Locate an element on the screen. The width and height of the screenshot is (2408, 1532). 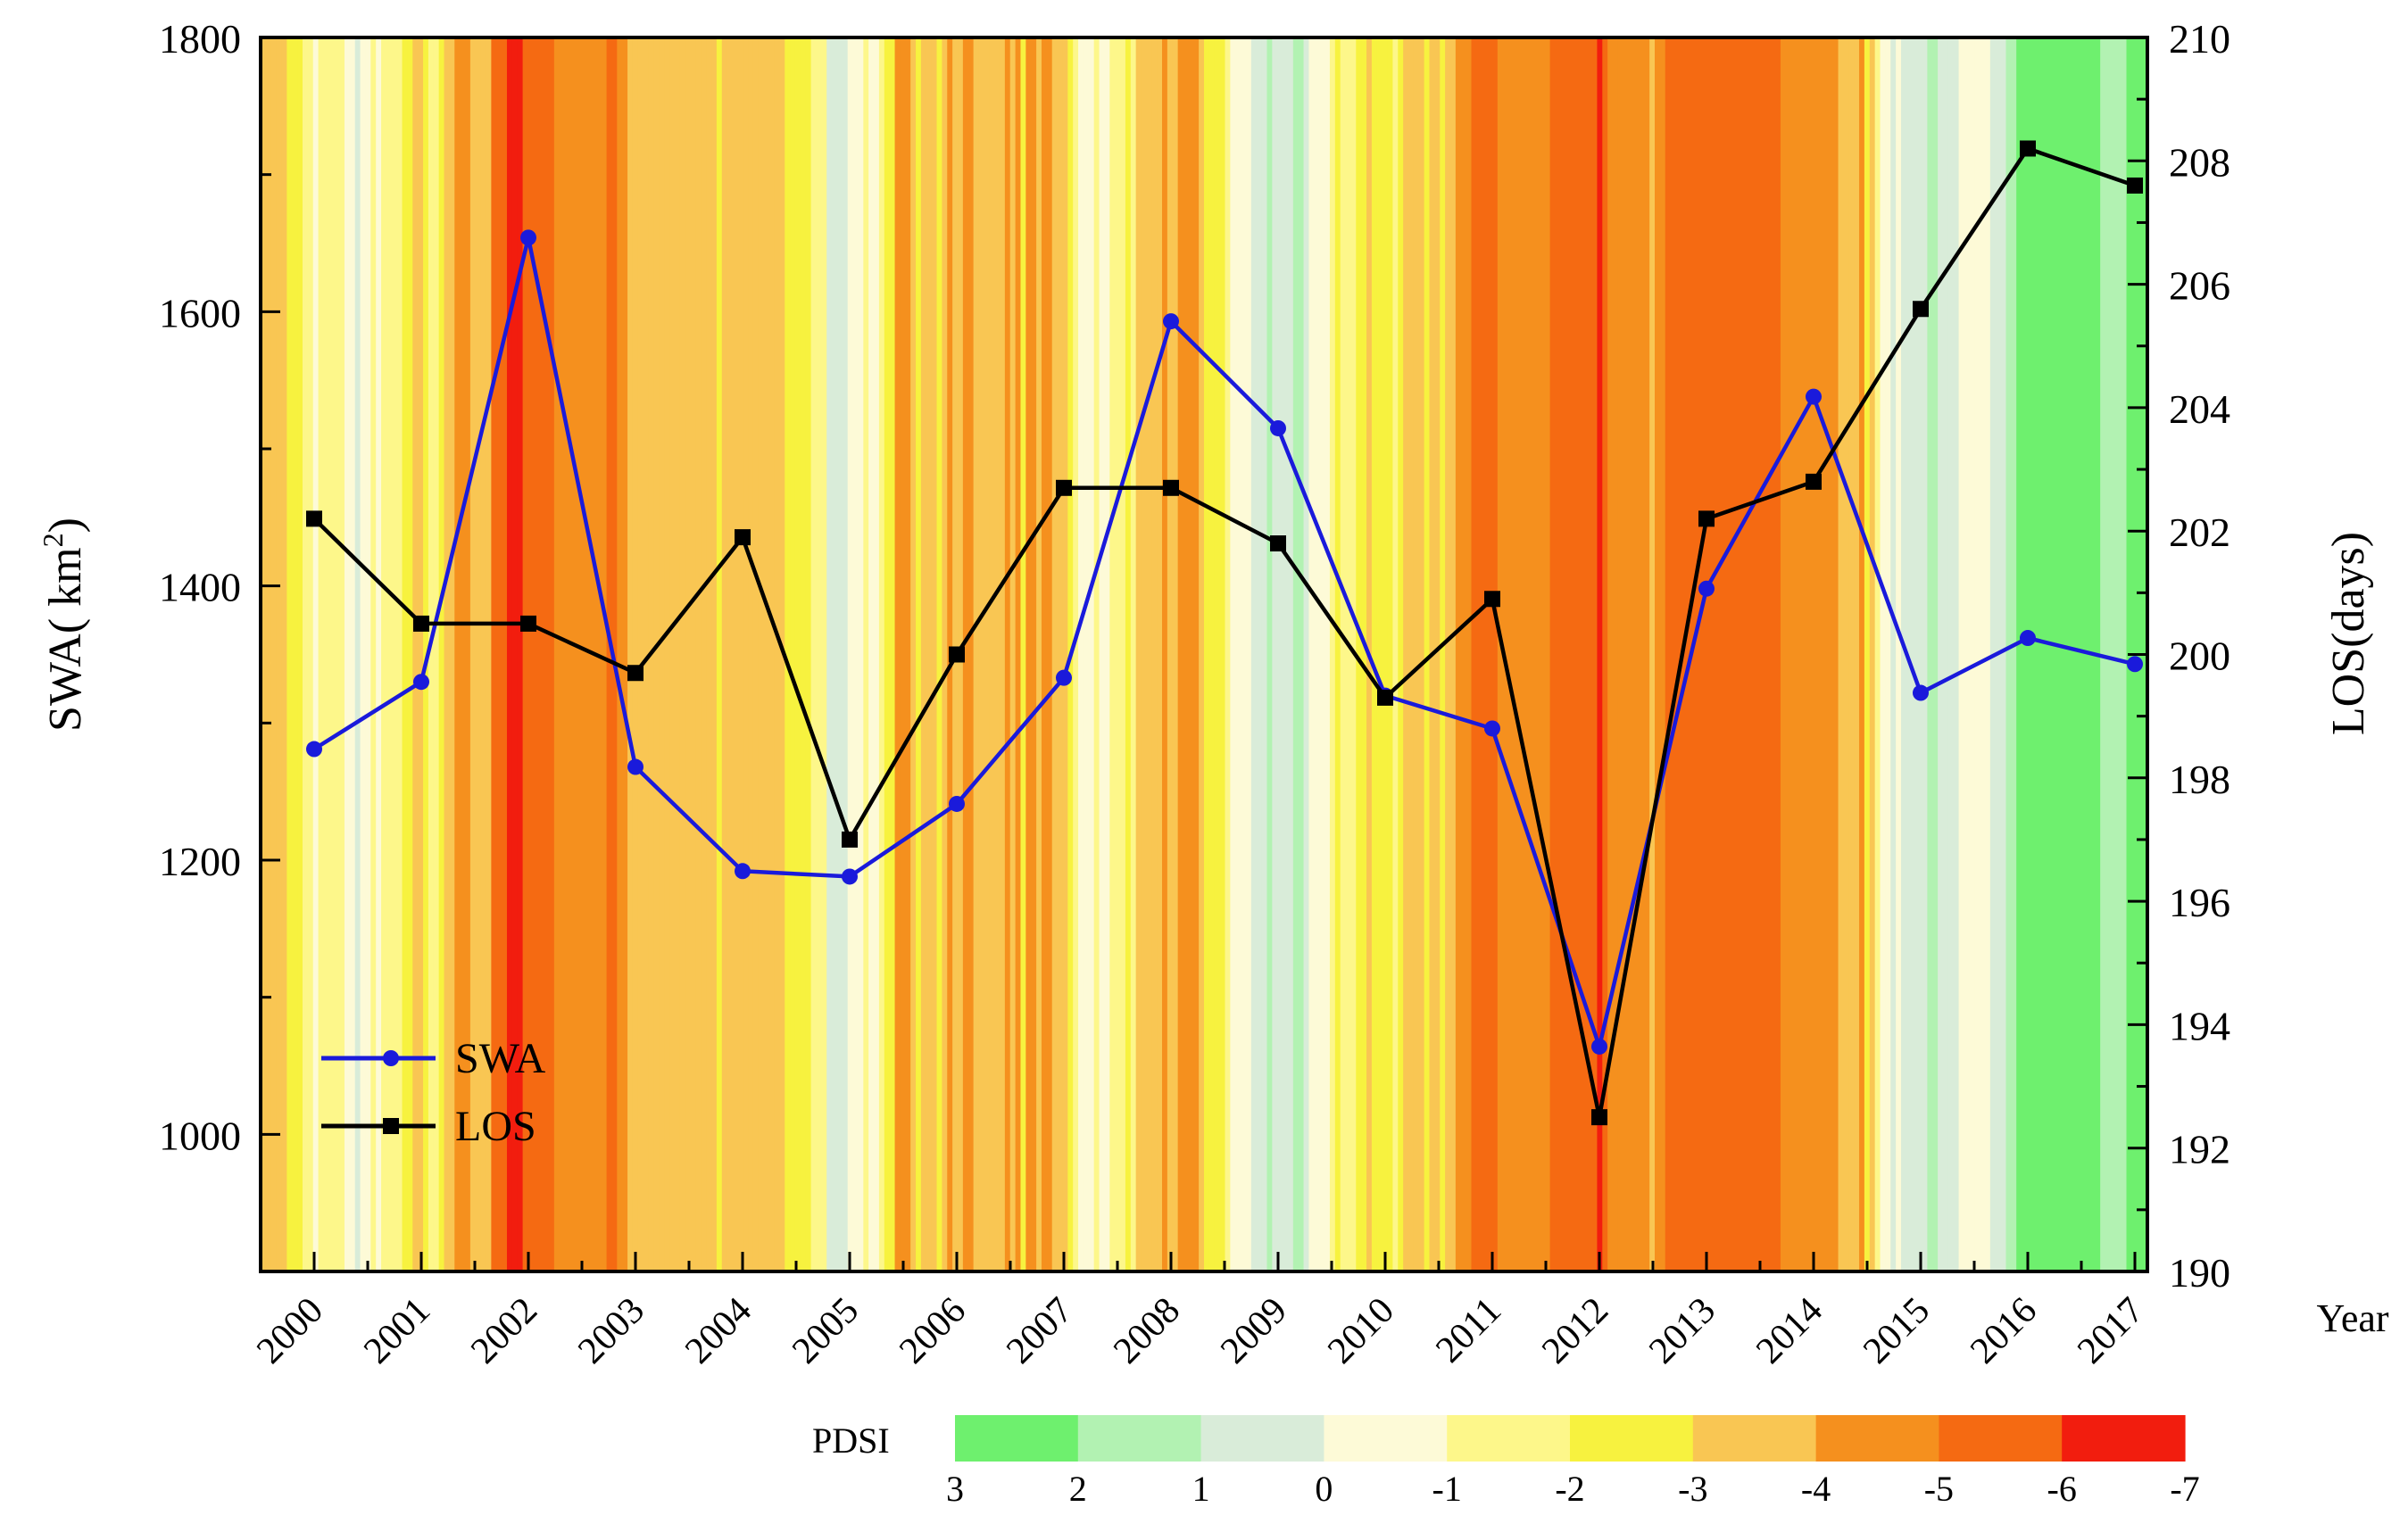
colorbar-tick-label: -2 is located at coordinates (1569, 1489).